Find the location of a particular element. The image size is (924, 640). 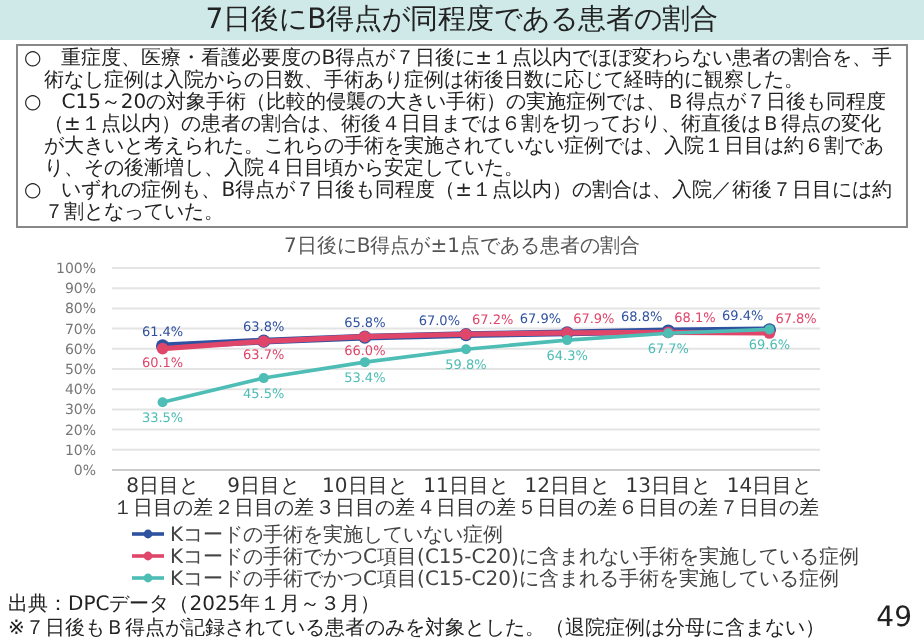

legend-label: Kコードの手術を実施していない症例 is located at coordinates (337, 535).